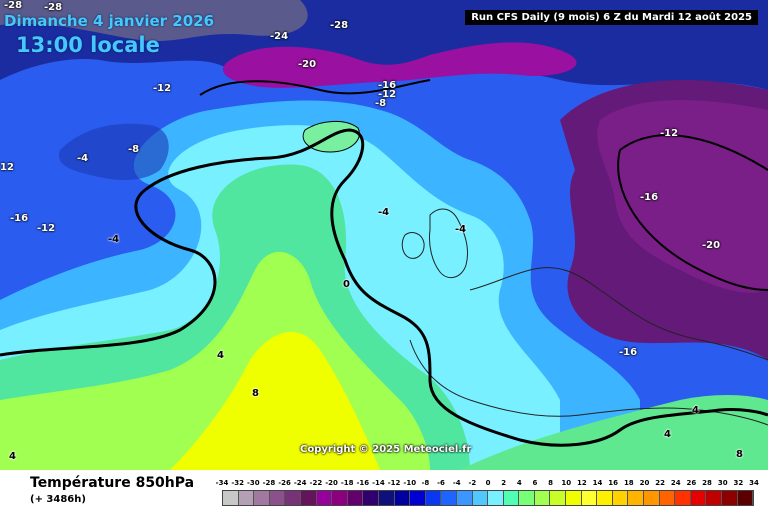 Image resolution: width=768 pixels, height=512 pixels. I want to click on colorbar-tick-label: -30, so click(253, 483).